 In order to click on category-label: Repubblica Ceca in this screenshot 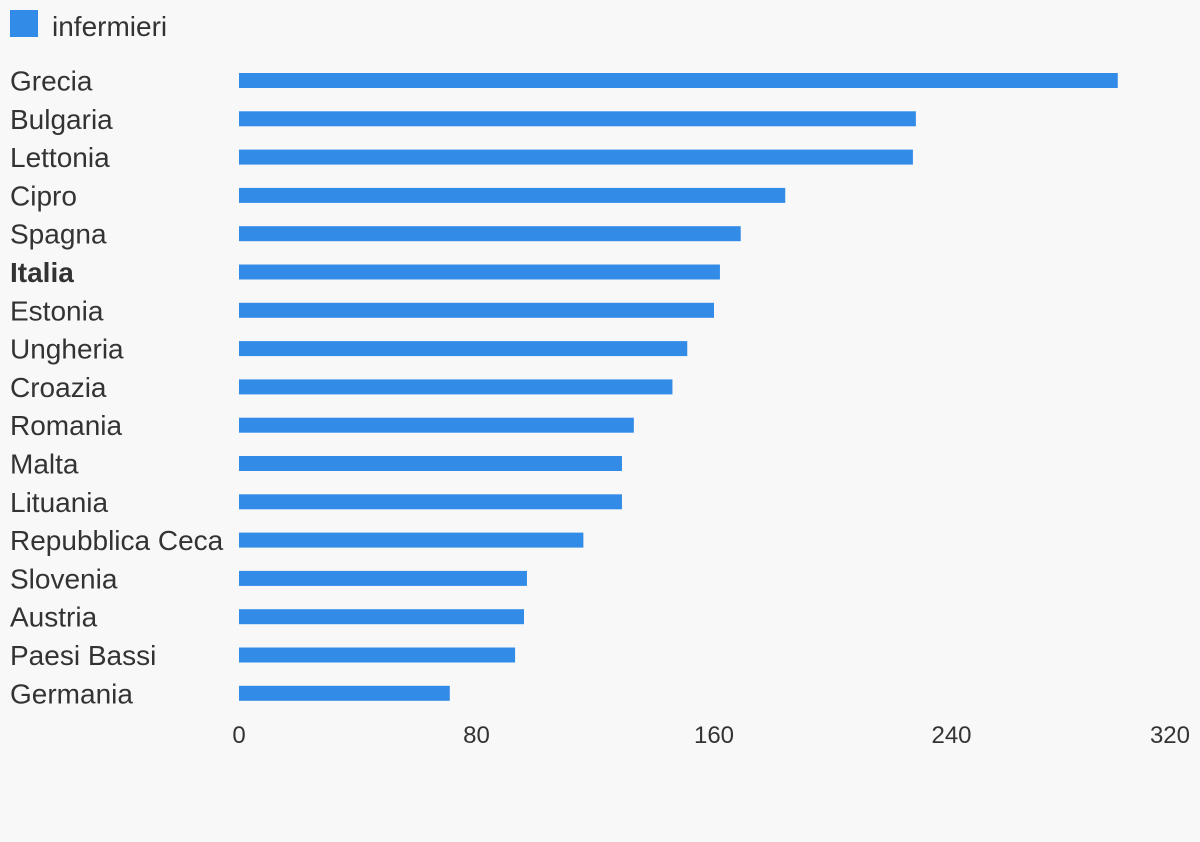, I will do `click(117, 540)`.